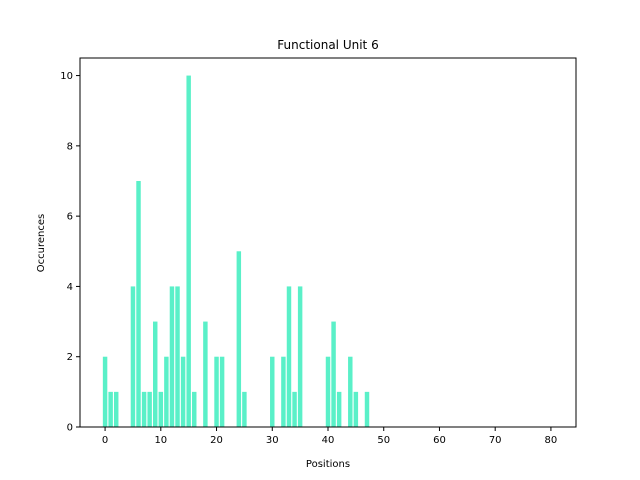 The height and width of the screenshot is (480, 640). Describe the element at coordinates (495, 440) in the screenshot. I see `x-tick-label: 70` at that location.